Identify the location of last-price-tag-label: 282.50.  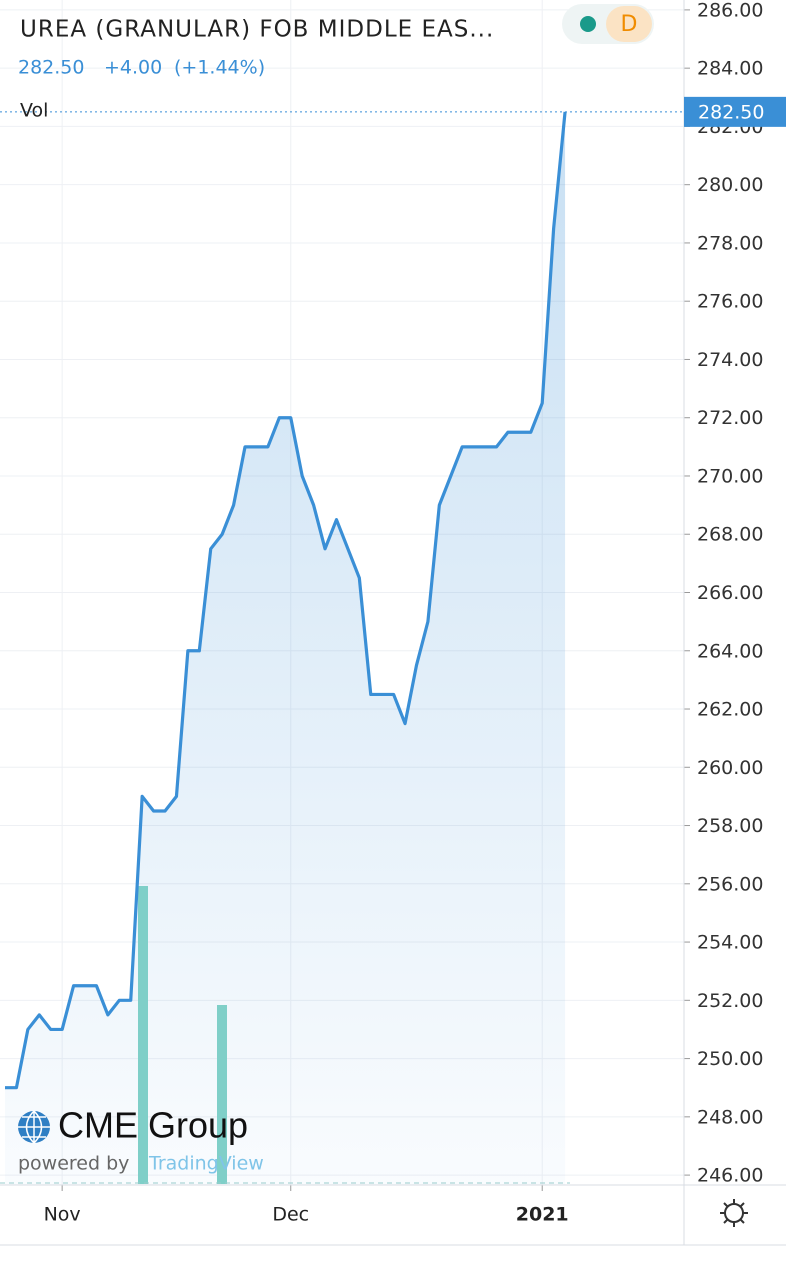
(731, 112).